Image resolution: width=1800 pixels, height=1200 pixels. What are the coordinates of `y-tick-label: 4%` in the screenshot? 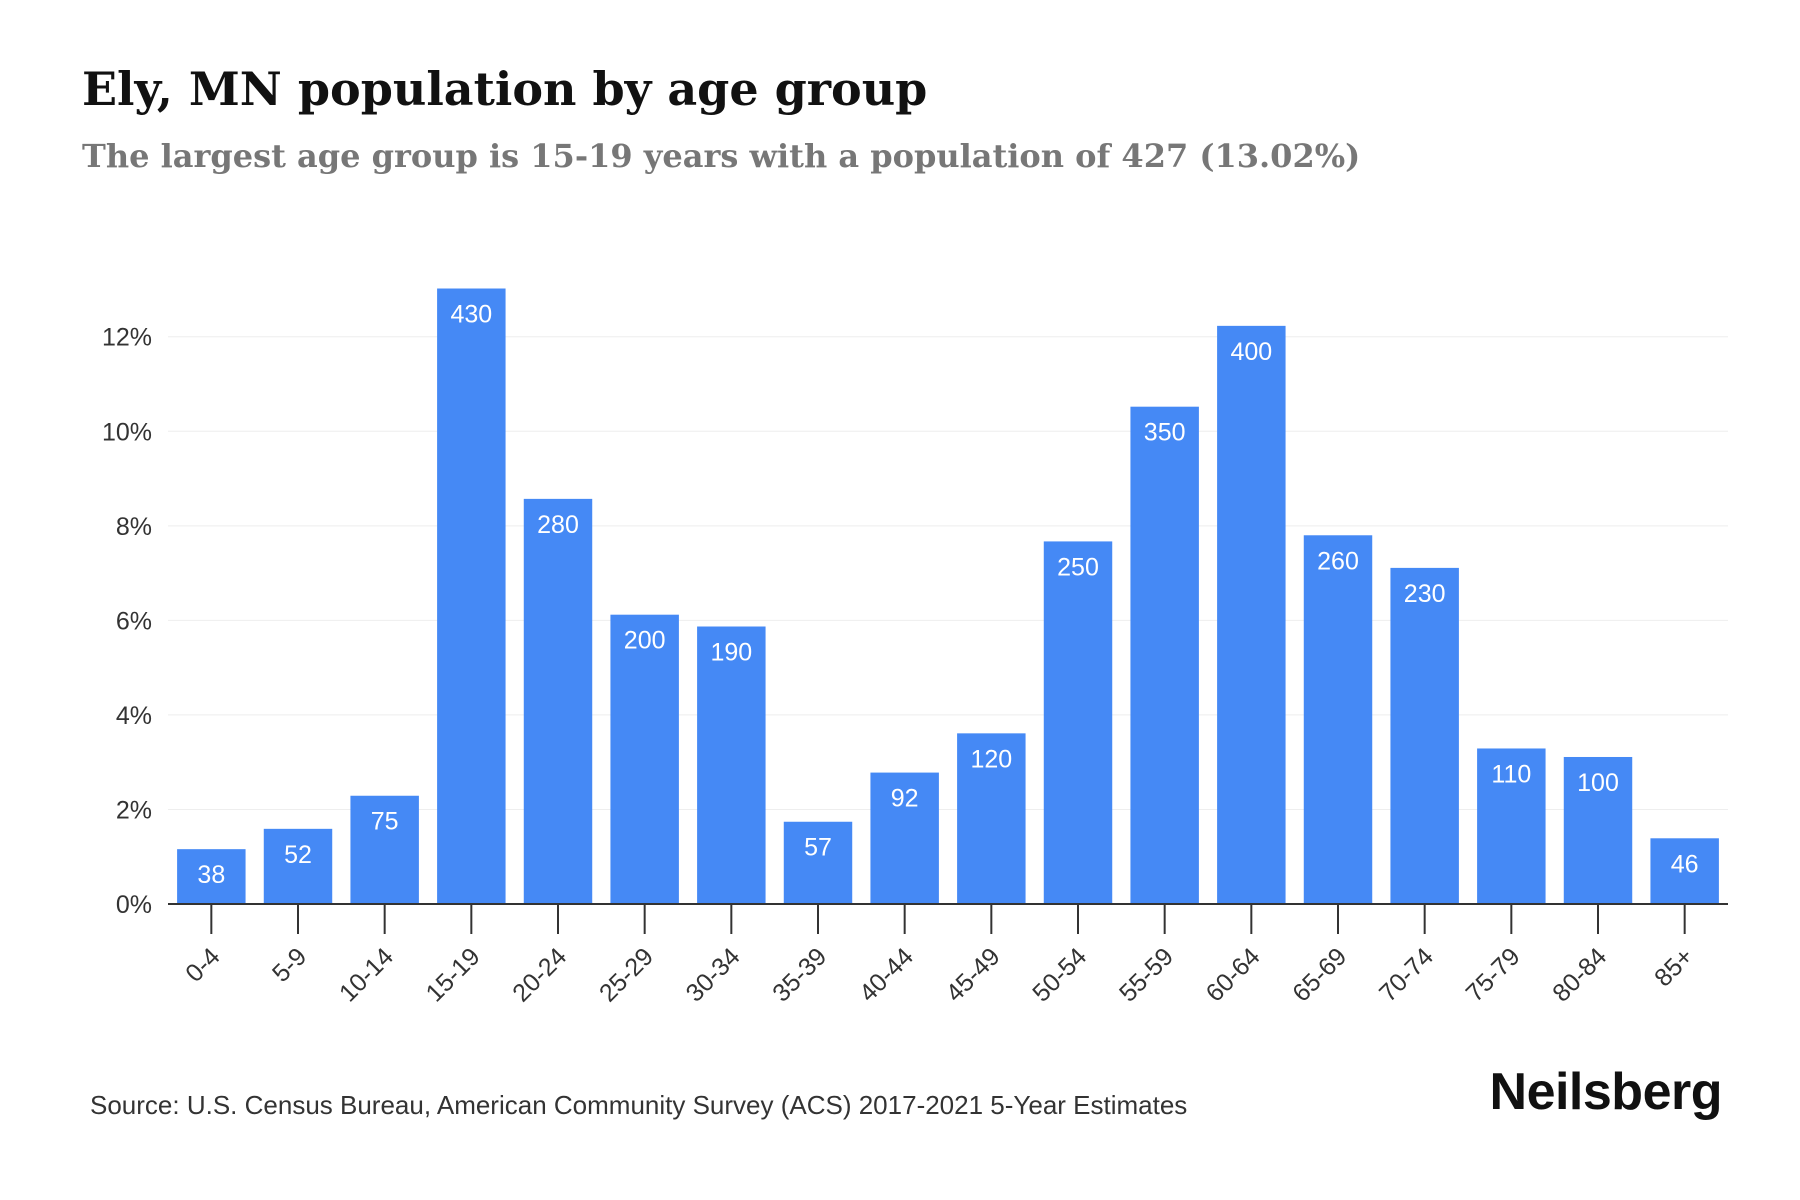 It's located at (134, 716).